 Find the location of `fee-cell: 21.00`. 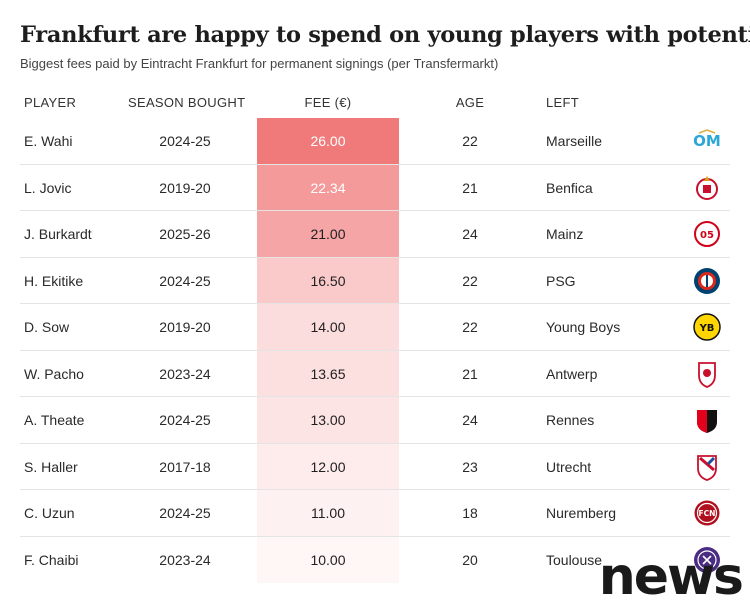

fee-cell: 21.00 is located at coordinates (328, 234).